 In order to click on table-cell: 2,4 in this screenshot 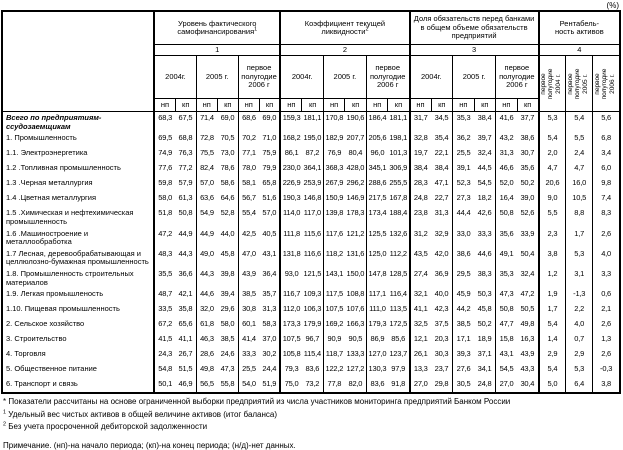, I will do `click(579, 155)`.